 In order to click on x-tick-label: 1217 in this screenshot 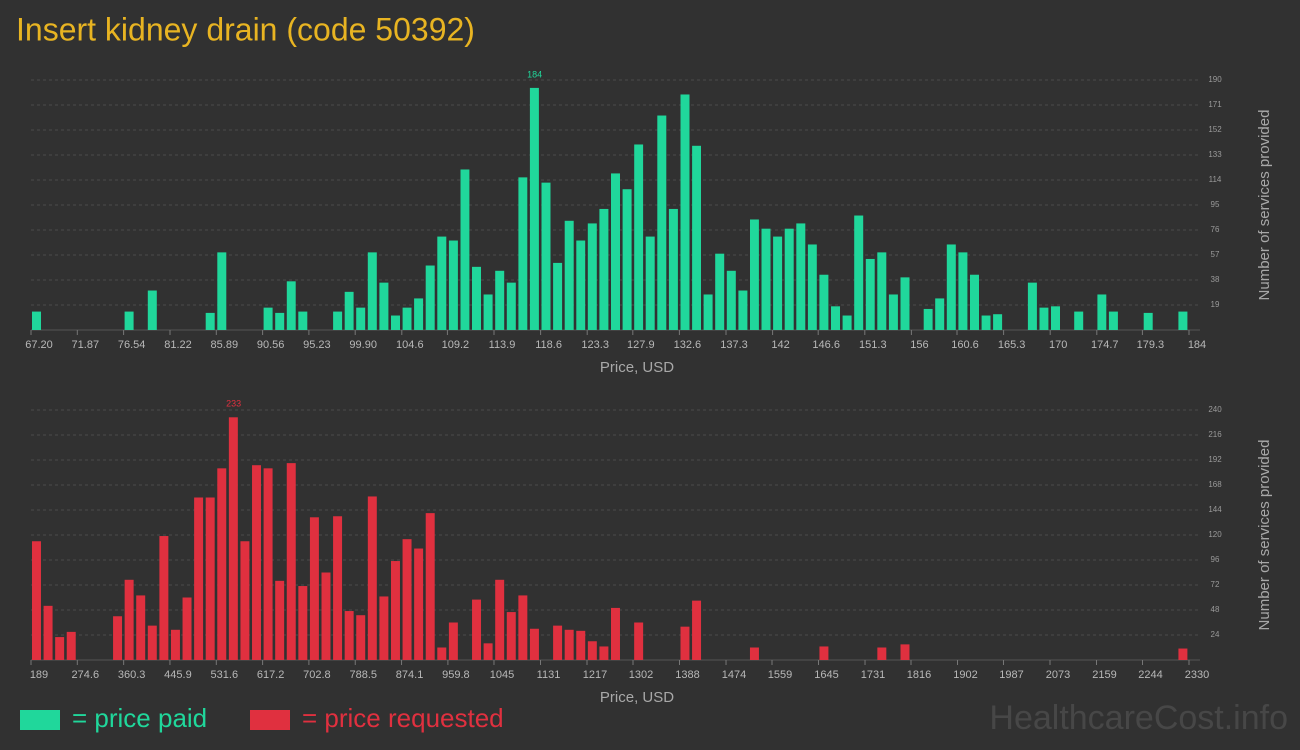, I will do `click(595, 675)`.